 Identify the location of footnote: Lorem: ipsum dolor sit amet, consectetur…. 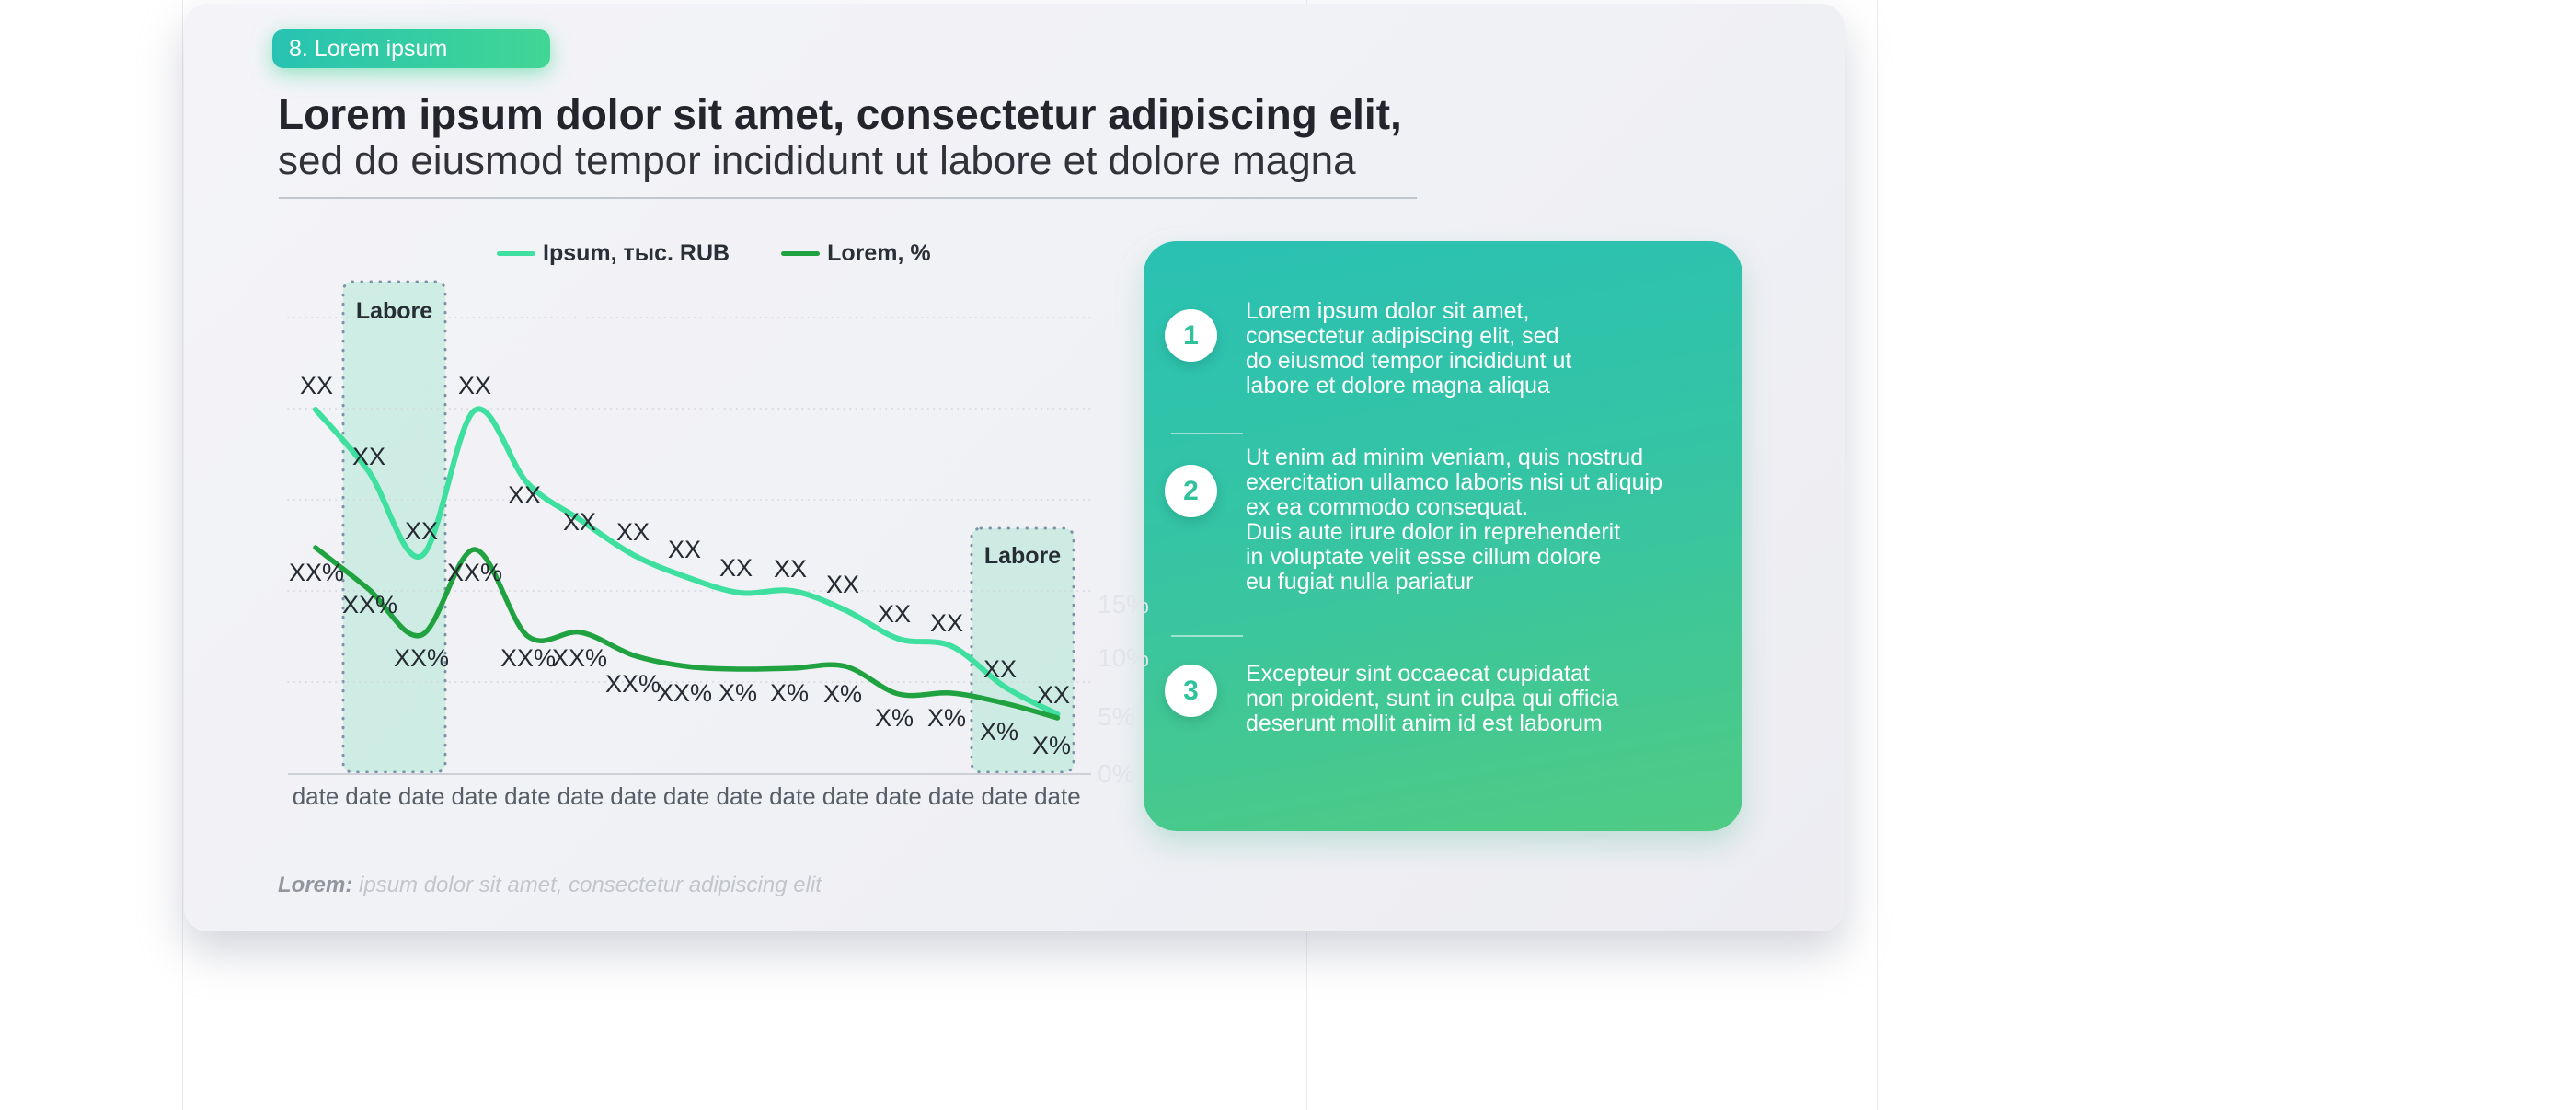
(550, 886).